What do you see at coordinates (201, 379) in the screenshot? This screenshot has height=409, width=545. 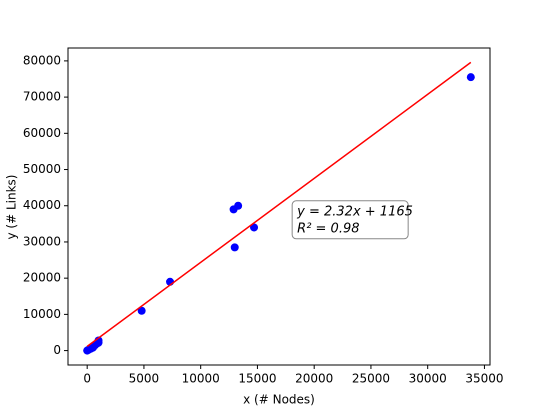 I see `x-tick-label: 10000` at bounding box center [201, 379].